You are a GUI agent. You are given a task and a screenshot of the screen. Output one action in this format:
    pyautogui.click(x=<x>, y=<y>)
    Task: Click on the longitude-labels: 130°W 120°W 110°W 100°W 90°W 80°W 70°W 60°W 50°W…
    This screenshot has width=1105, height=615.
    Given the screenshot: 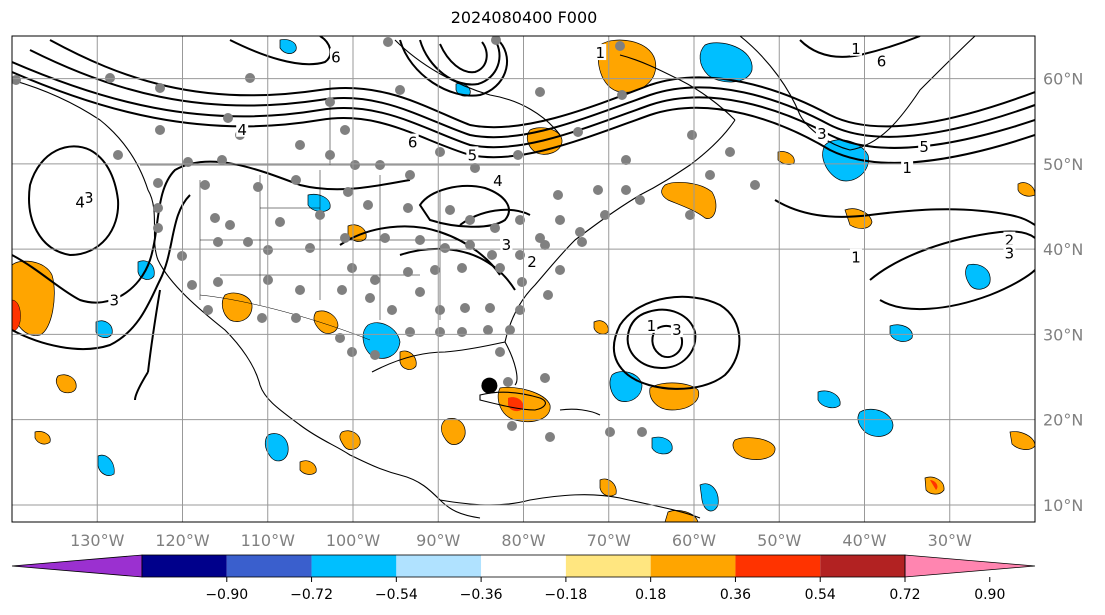 What is the action you would take?
    pyautogui.click(x=521, y=540)
    